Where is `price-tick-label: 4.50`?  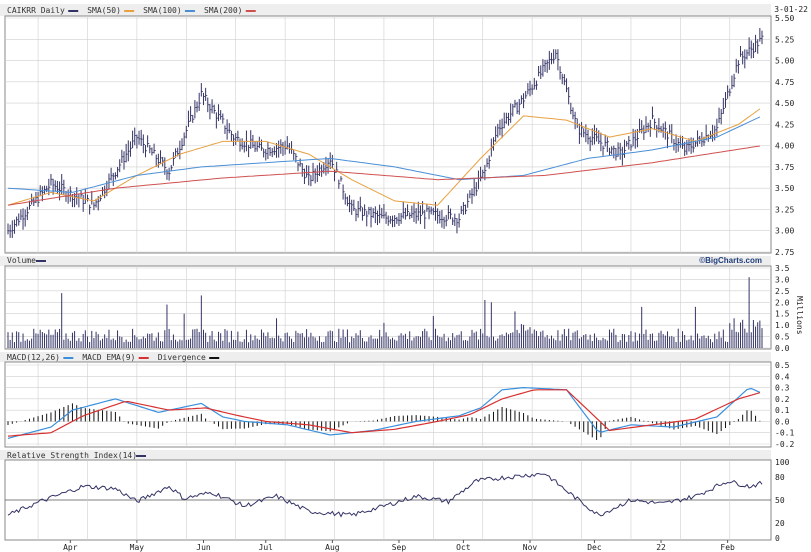
price-tick-label: 4.50 is located at coordinates (784, 103).